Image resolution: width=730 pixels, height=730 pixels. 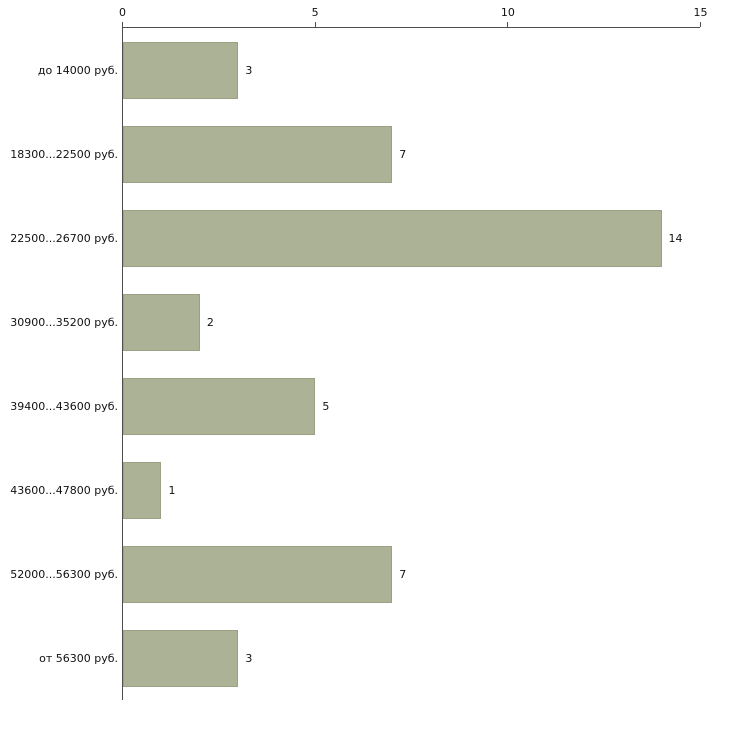 What do you see at coordinates (326, 406) in the screenshot?
I see `value-label: 5` at bounding box center [326, 406].